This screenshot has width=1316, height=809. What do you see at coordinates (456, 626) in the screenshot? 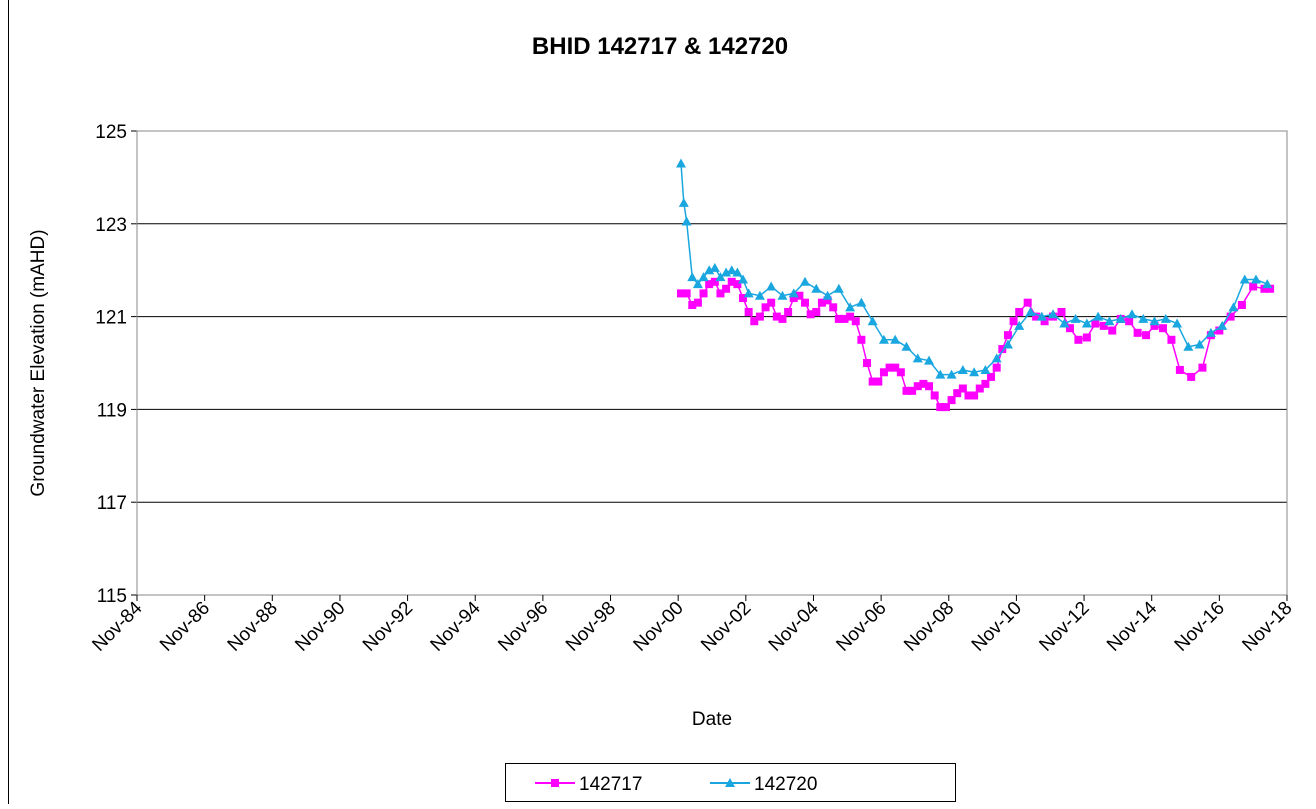
I see `x-tick-label: Nov-94` at bounding box center [456, 626].